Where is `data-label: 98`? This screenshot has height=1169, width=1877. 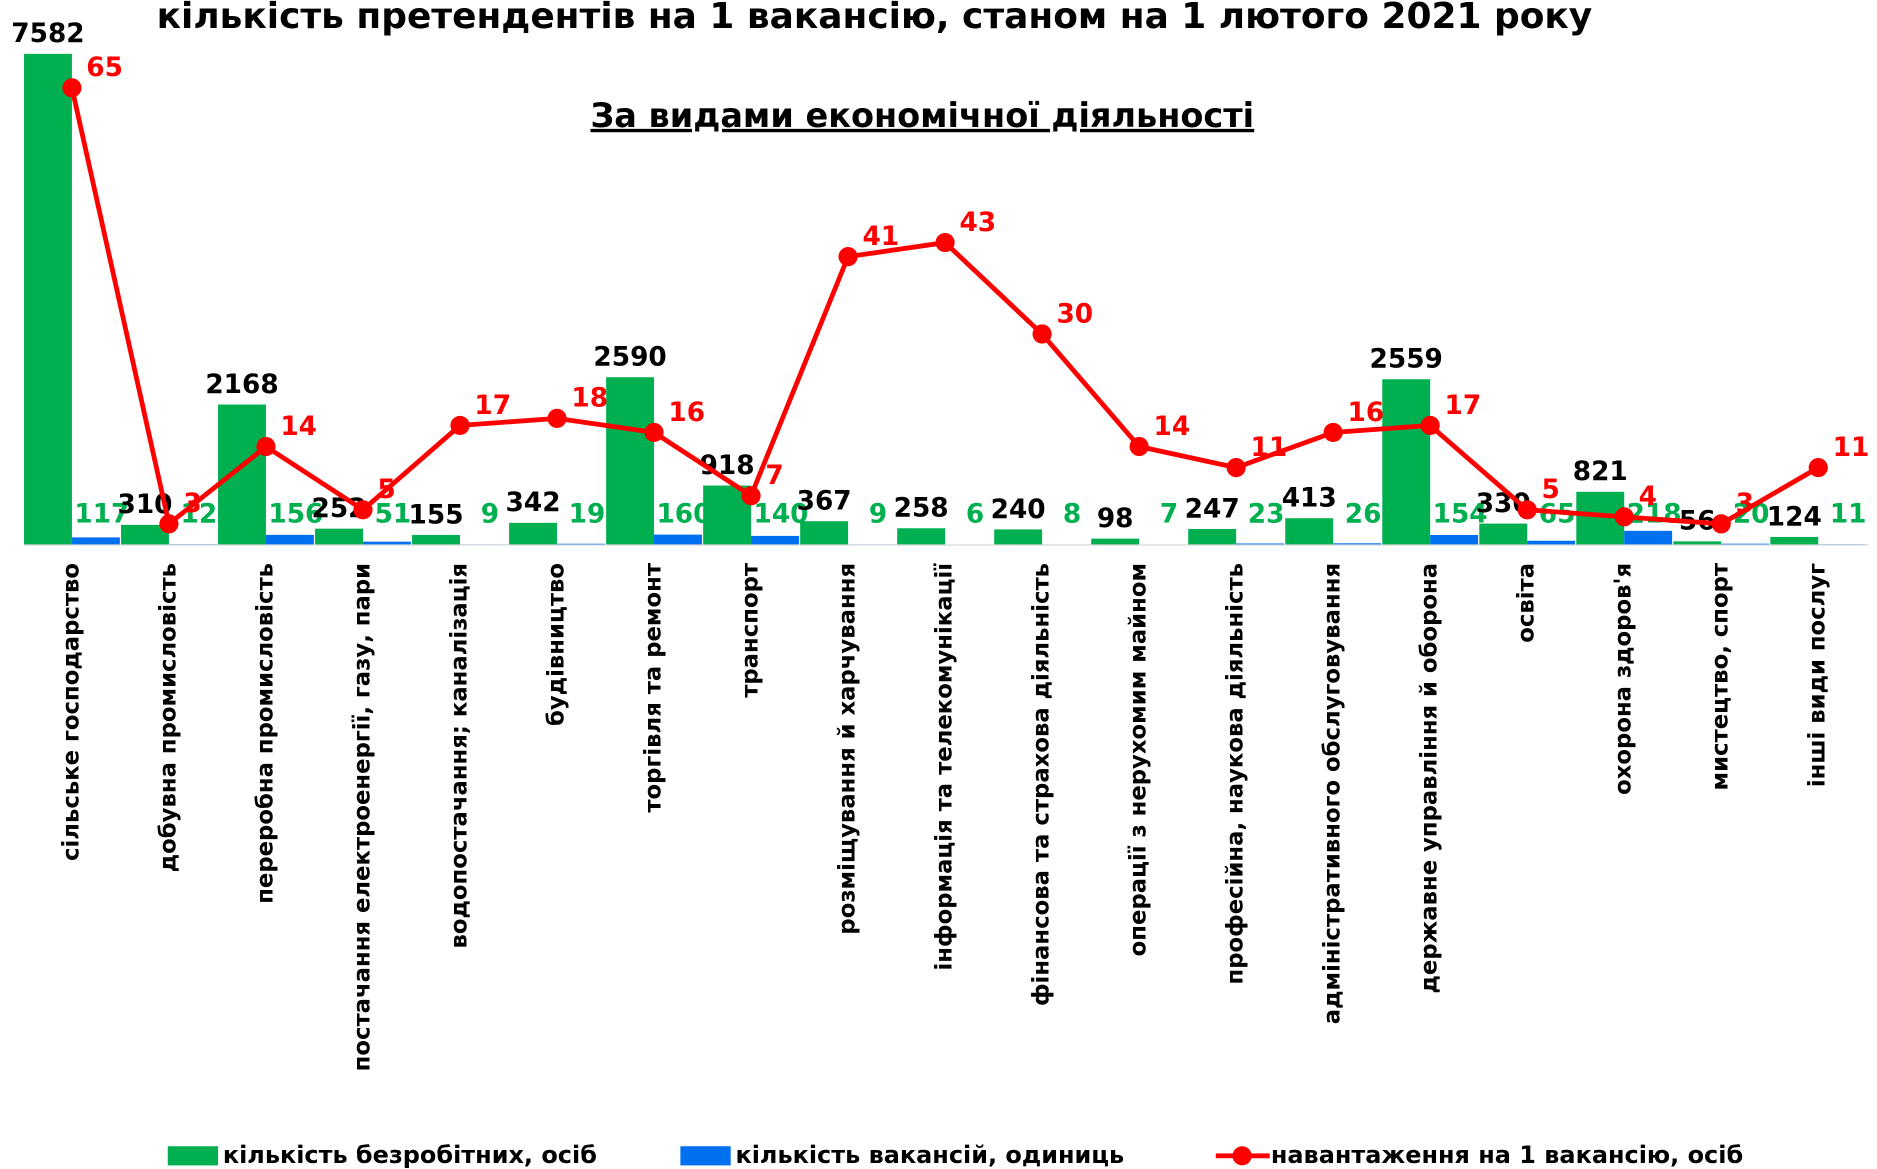
data-label: 98 is located at coordinates (1115, 519).